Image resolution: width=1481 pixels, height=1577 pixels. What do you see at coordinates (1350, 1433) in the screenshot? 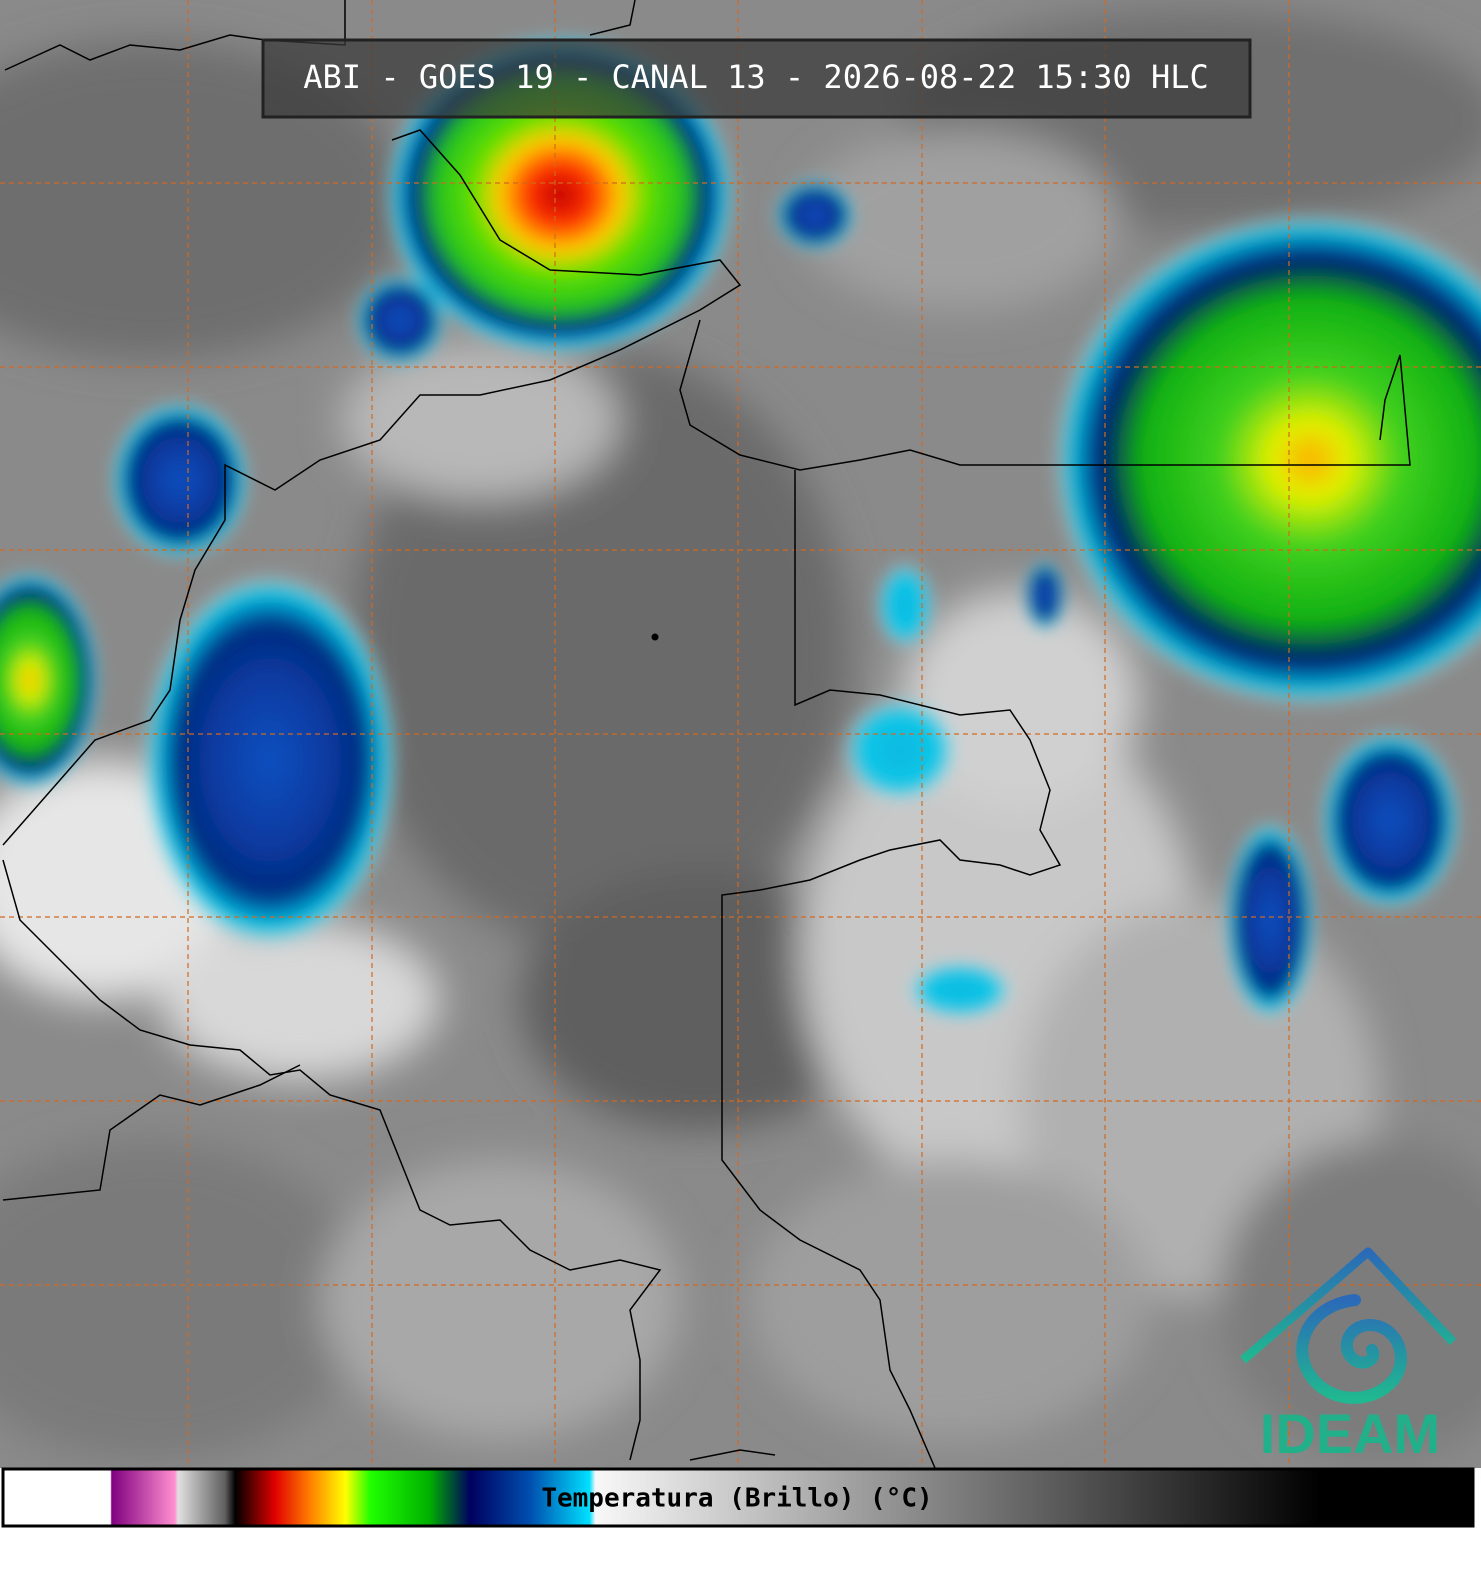
I see `logo-text: IDEAM` at bounding box center [1350, 1433].